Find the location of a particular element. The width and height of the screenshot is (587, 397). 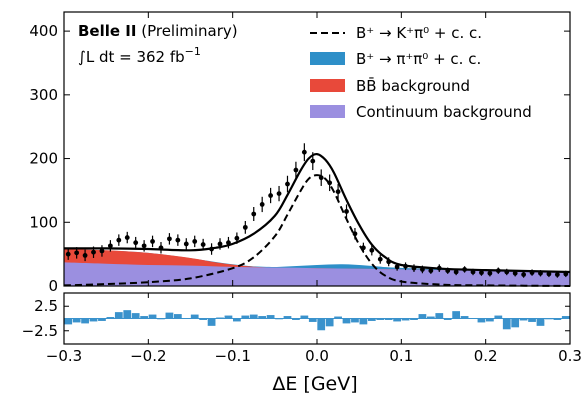

legend-label-kpi: B⁺ → K⁺π⁰ + c. c. is located at coordinates (419, 33).